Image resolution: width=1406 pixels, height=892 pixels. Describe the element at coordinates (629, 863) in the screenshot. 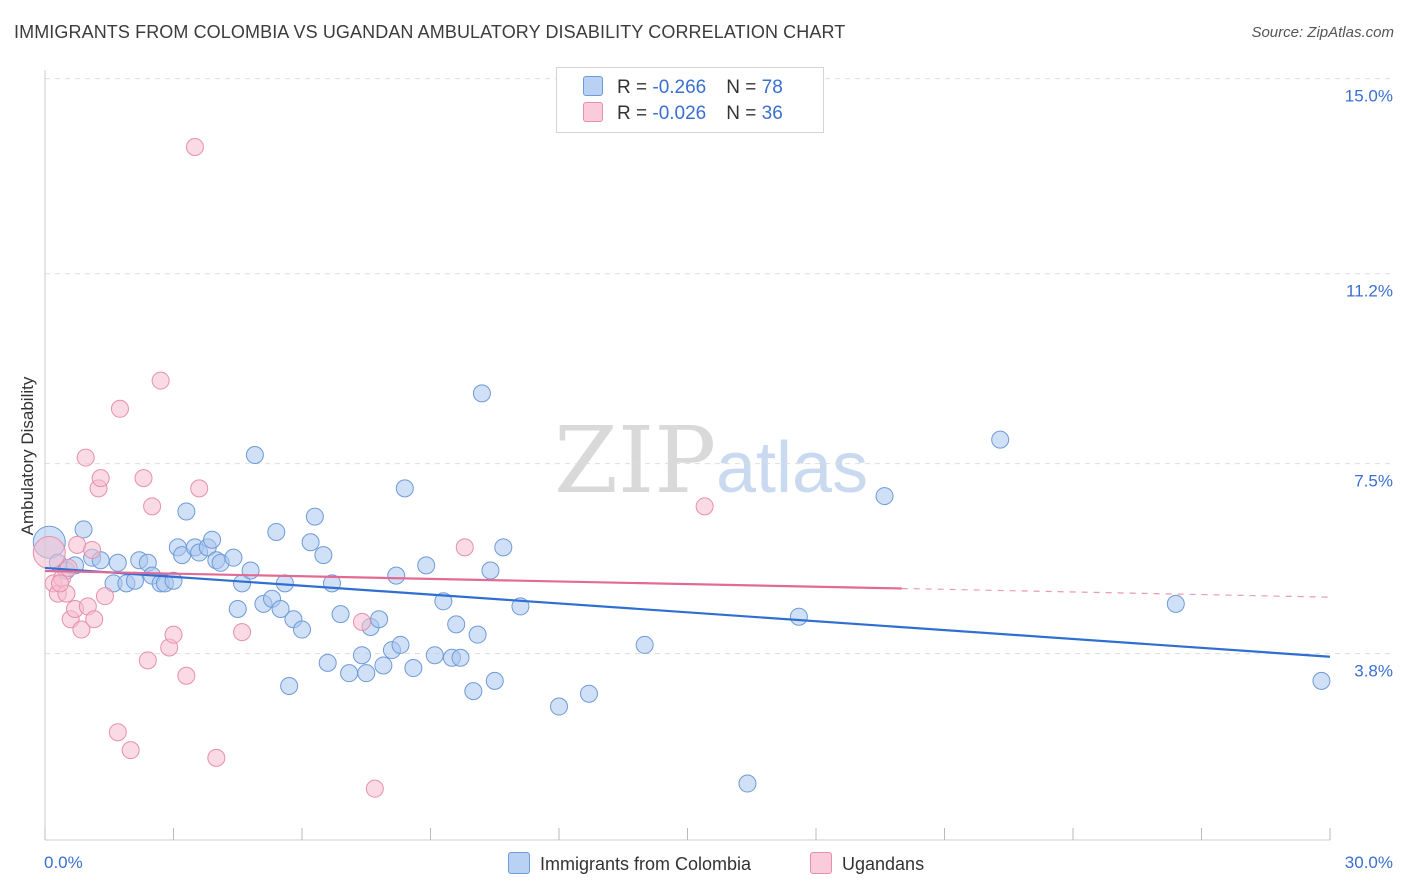

I see `bottom-legend-colombia: Immigrants from Colombia` at that location.